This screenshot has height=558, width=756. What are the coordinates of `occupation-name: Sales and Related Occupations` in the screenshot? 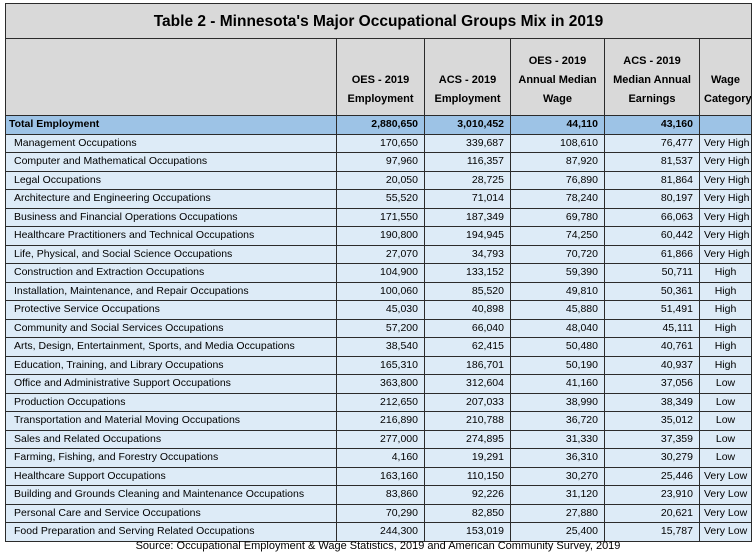 It's located at (171, 439).